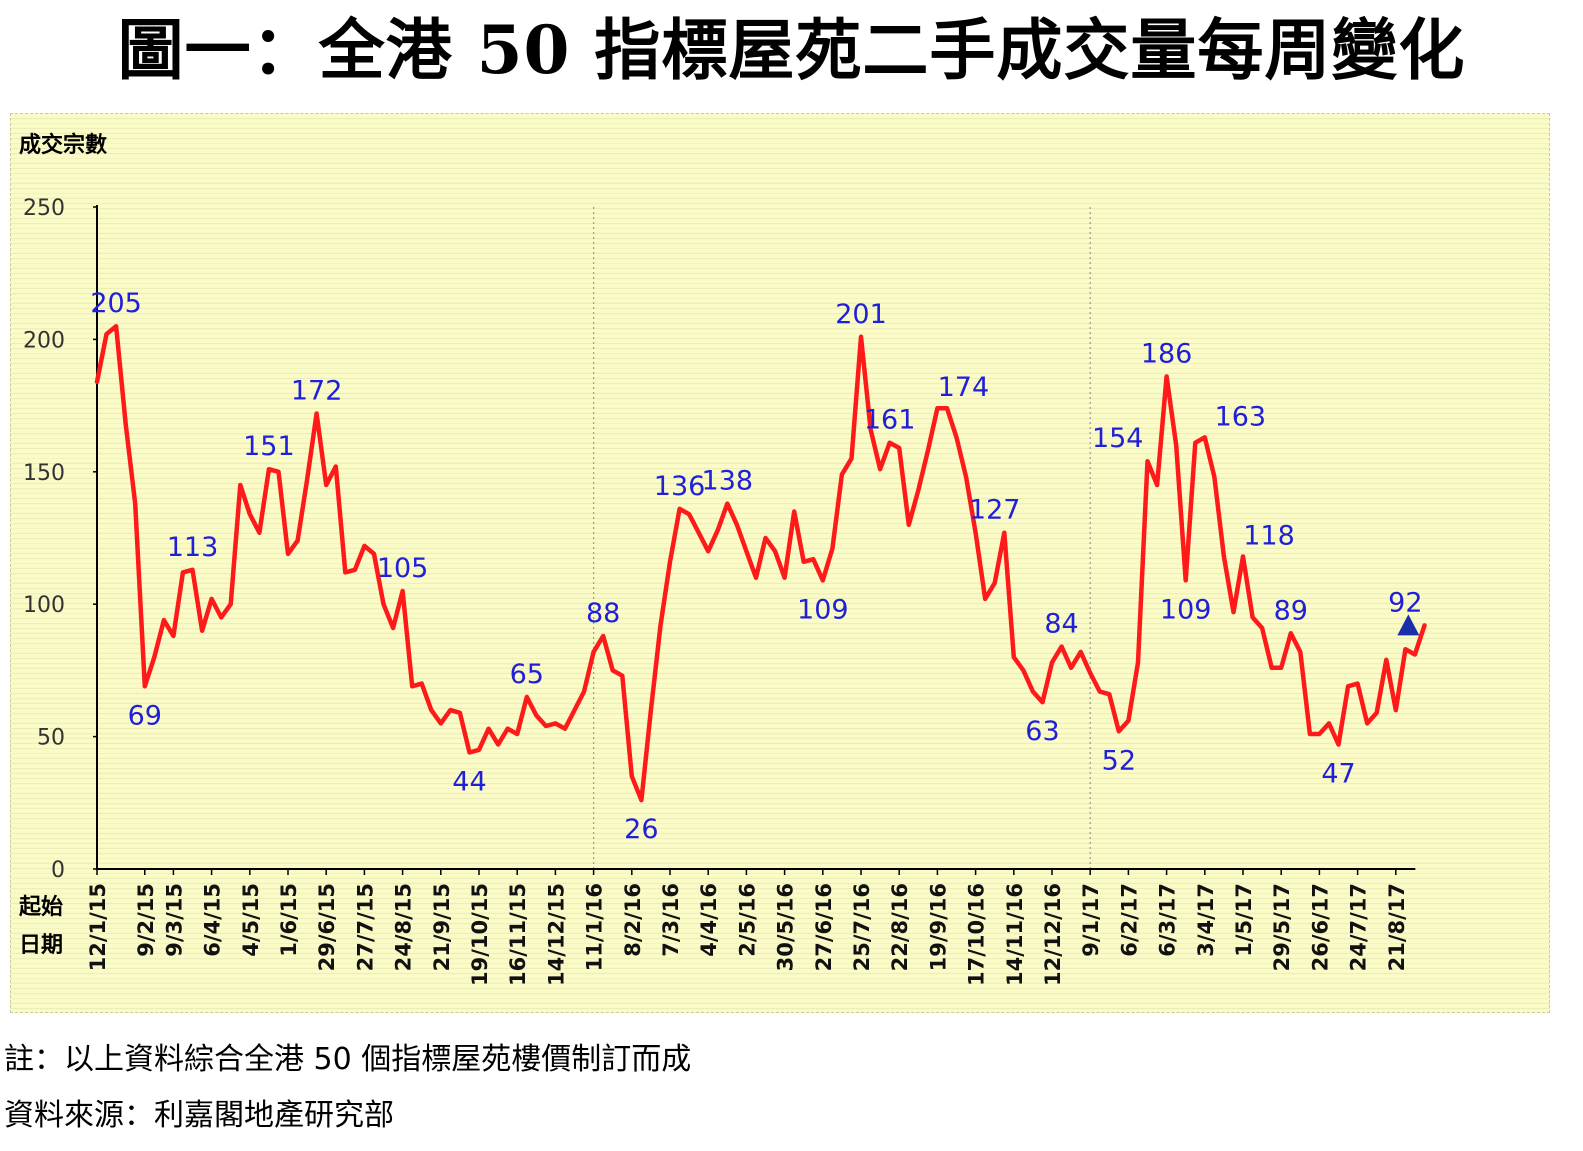 Image resolution: width=1583 pixels, height=1151 pixels. Describe the element at coordinates (1408, 625) in the screenshot. I see `latest-week-marker` at that location.